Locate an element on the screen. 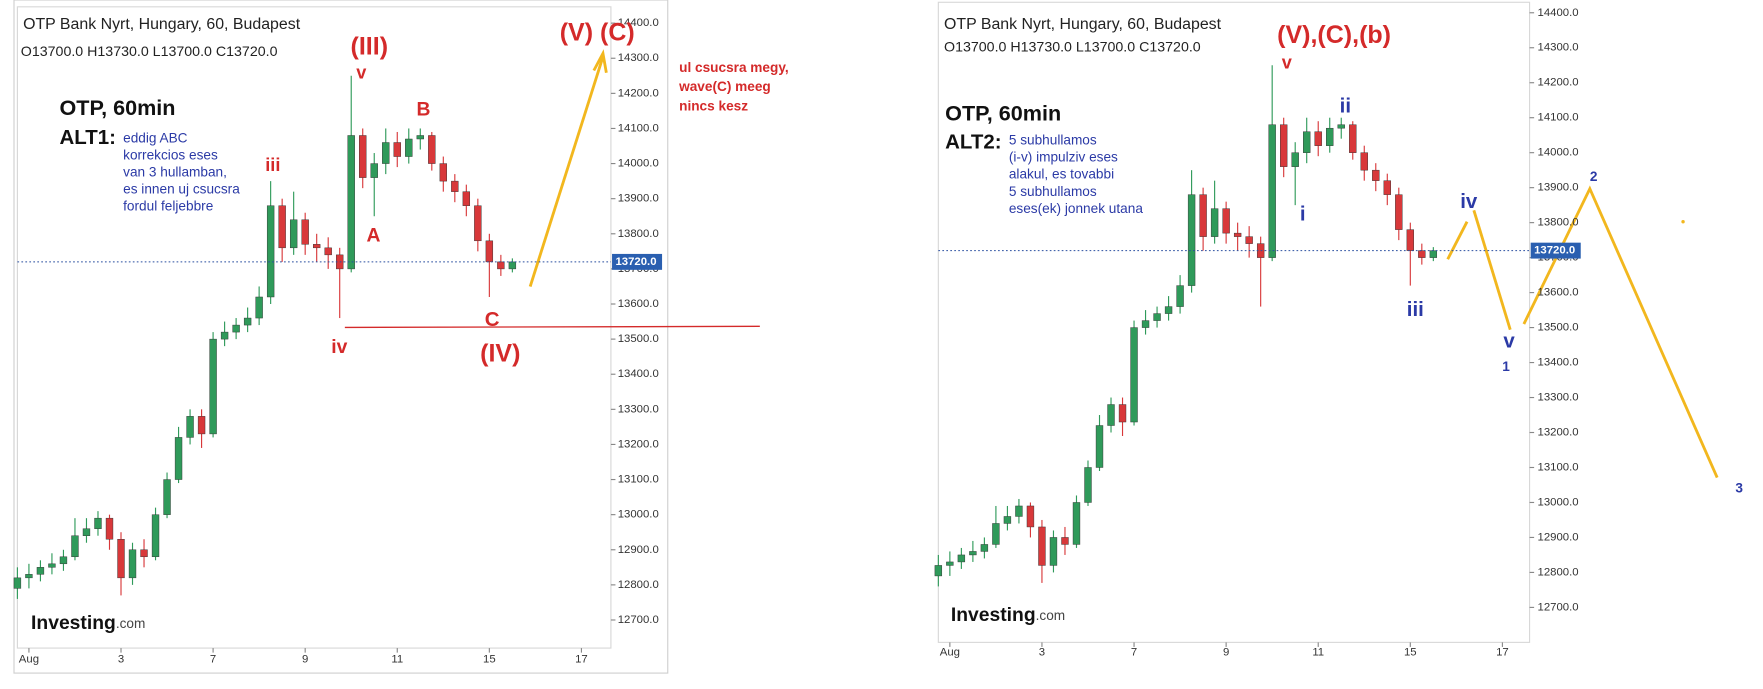 The width and height of the screenshot is (1763, 689). y-tick-label: 13500.0 is located at coordinates (1558, 328).